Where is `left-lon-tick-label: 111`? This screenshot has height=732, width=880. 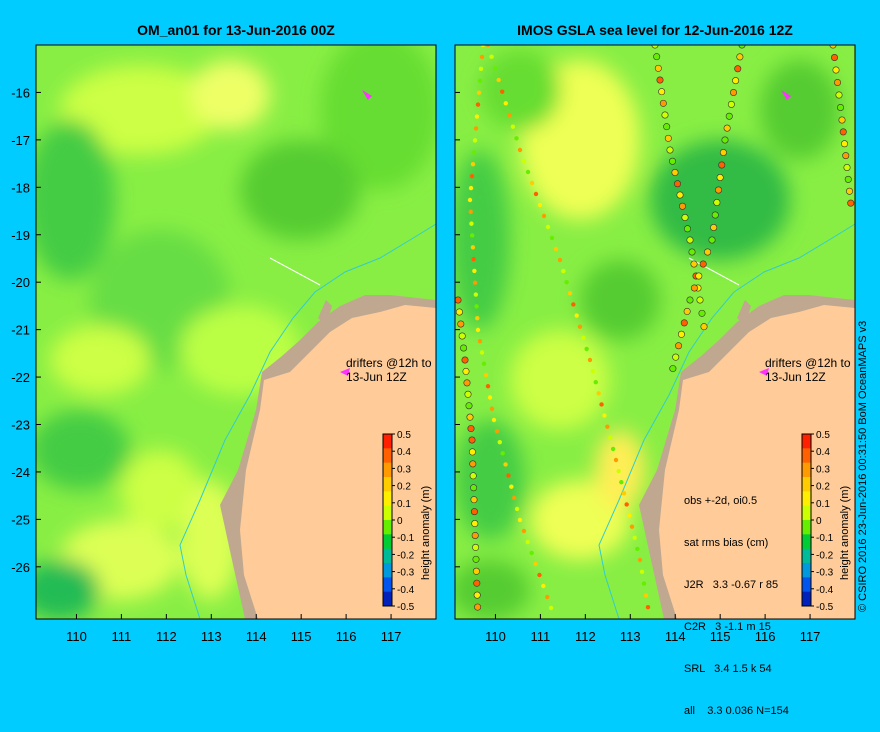 left-lon-tick-label: 111 is located at coordinates (122, 636).